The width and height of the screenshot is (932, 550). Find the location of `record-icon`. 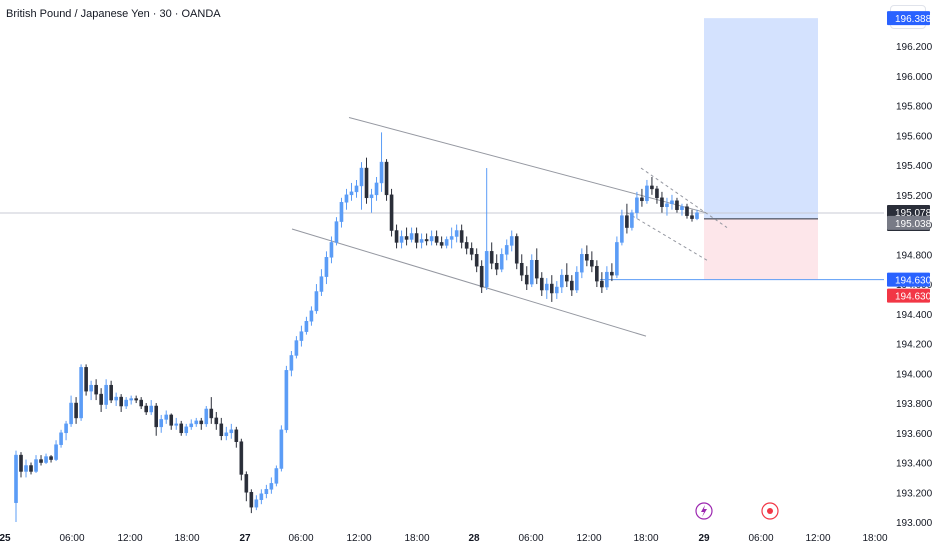

record-icon is located at coordinates (770, 511).